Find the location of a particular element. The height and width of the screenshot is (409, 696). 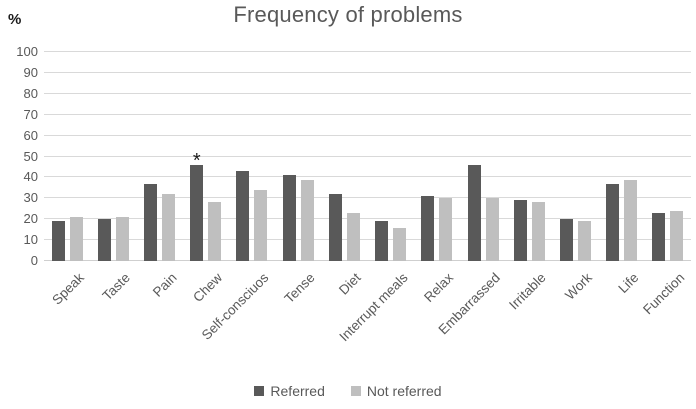

legend-swatch-not-referred is located at coordinates (355, 391).